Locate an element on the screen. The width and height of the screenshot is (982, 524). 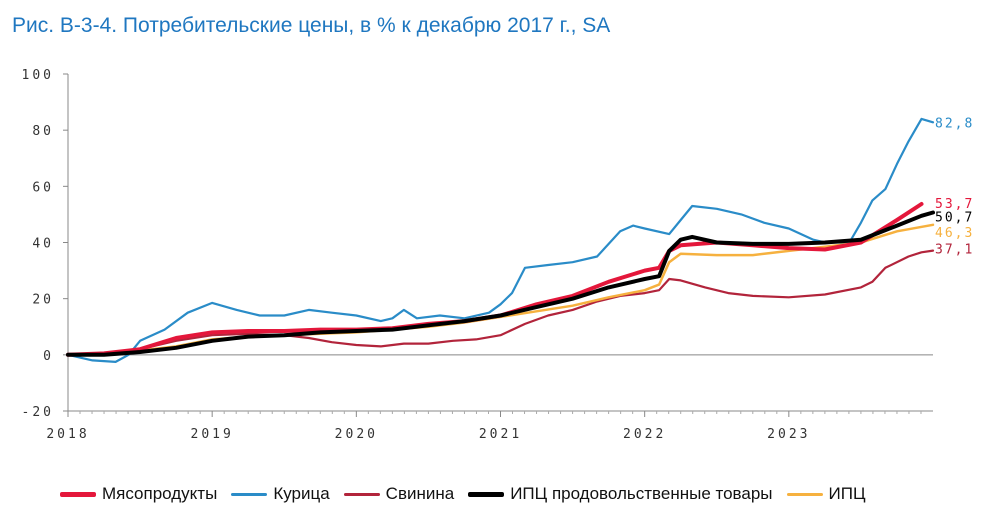
legend-label: Курица is located at coordinates (301, 493).